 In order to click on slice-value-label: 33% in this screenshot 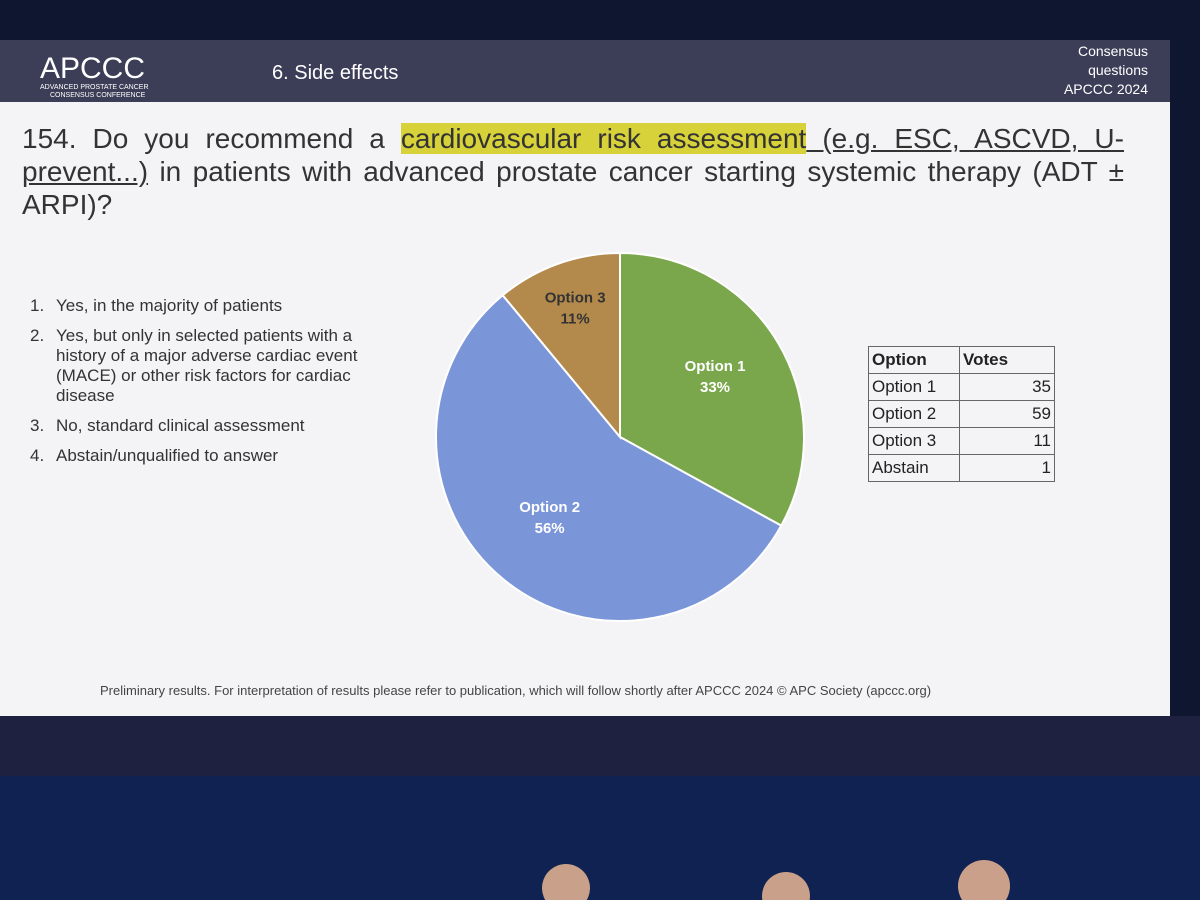, I will do `click(715, 387)`.